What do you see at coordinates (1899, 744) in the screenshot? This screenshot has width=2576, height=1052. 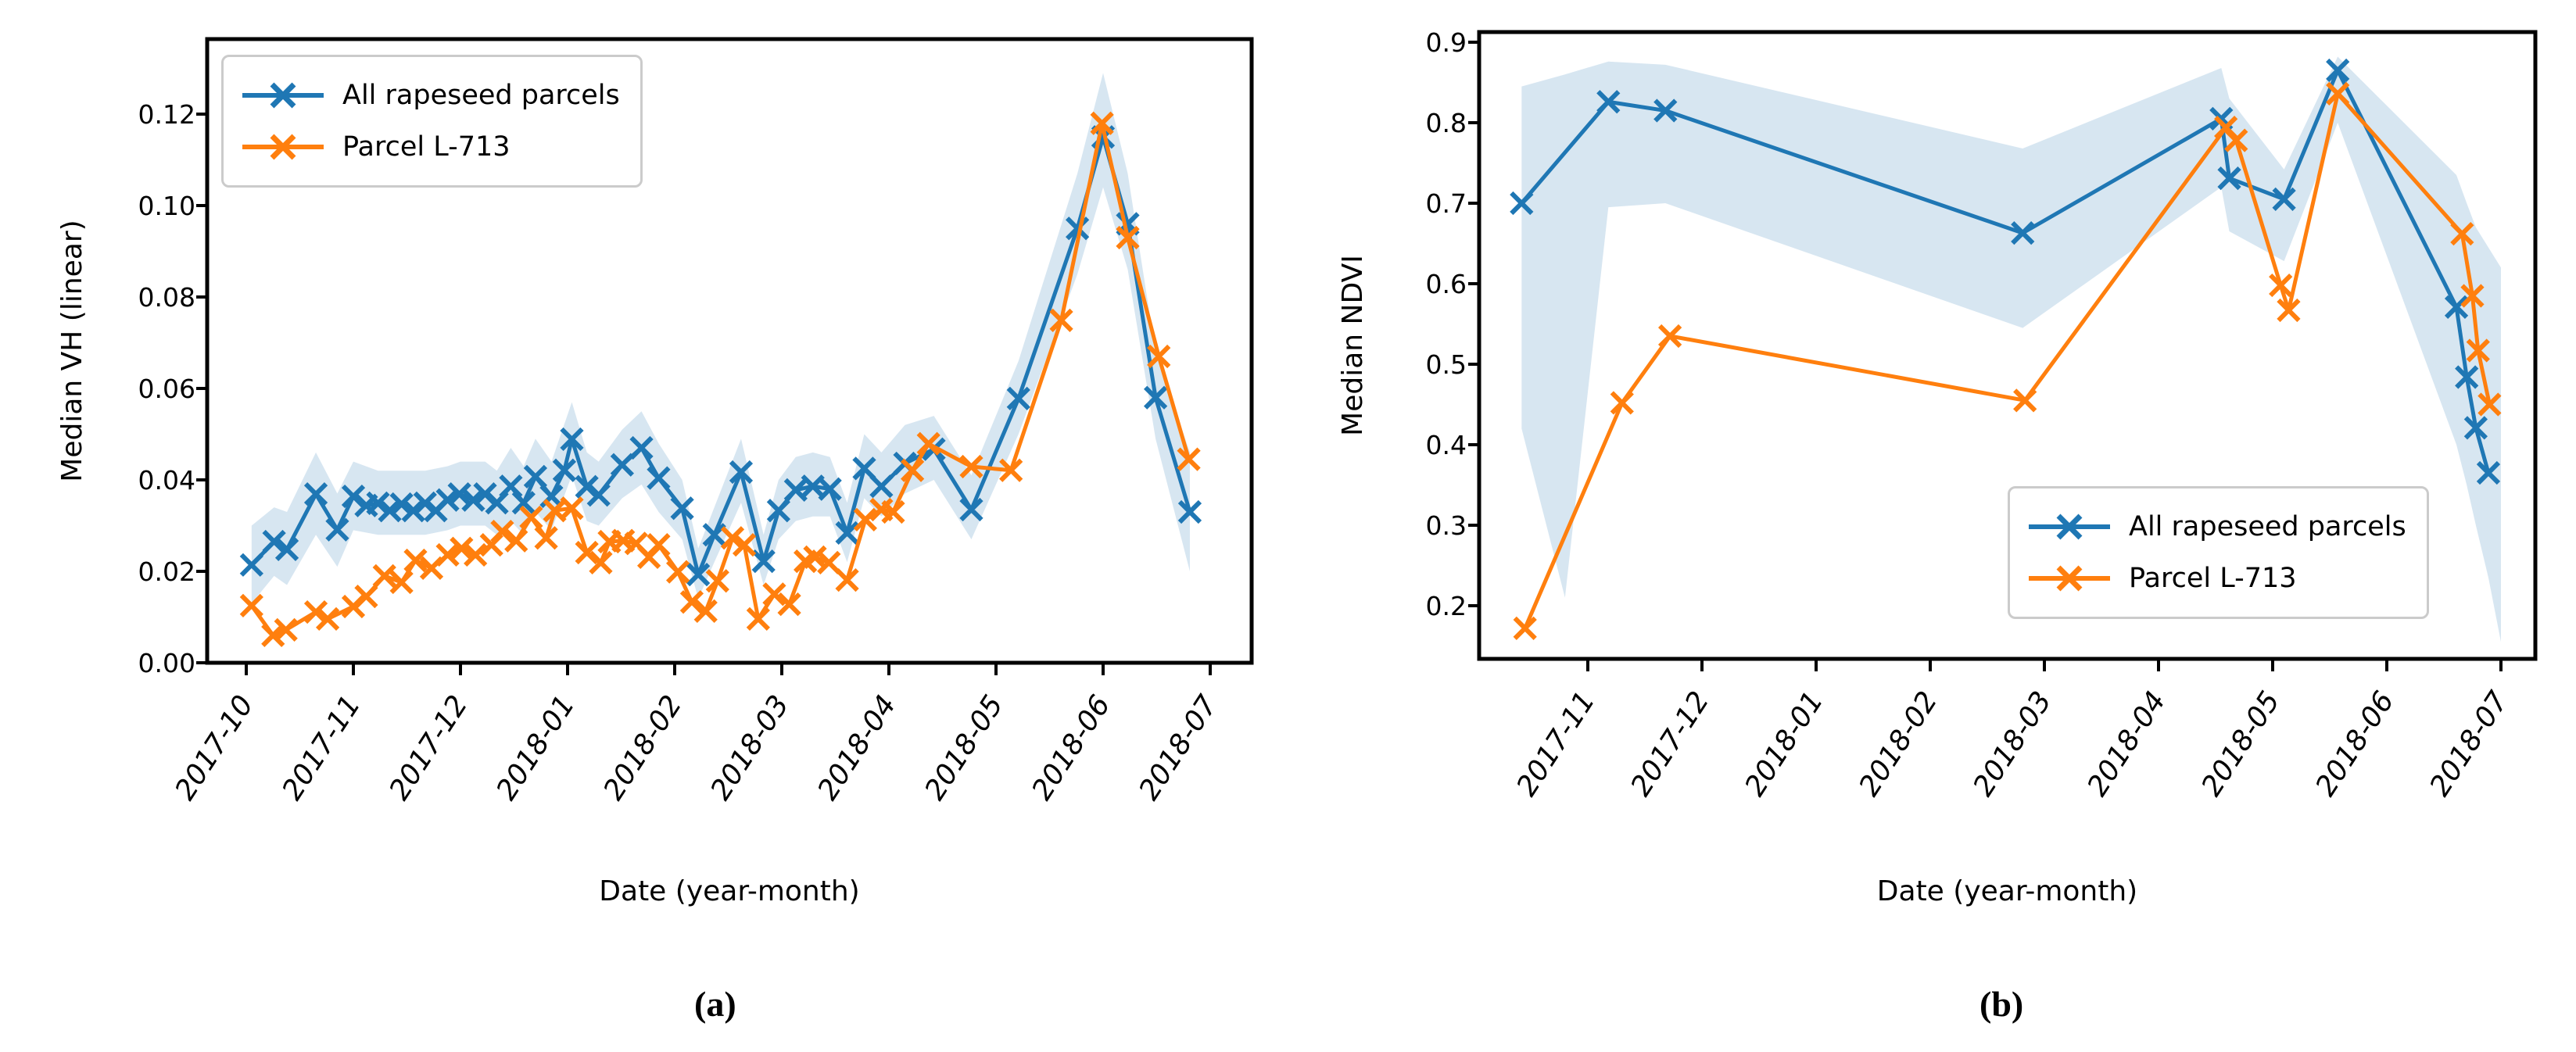 I see `xtick-label-b: 2018-02` at bounding box center [1899, 744].